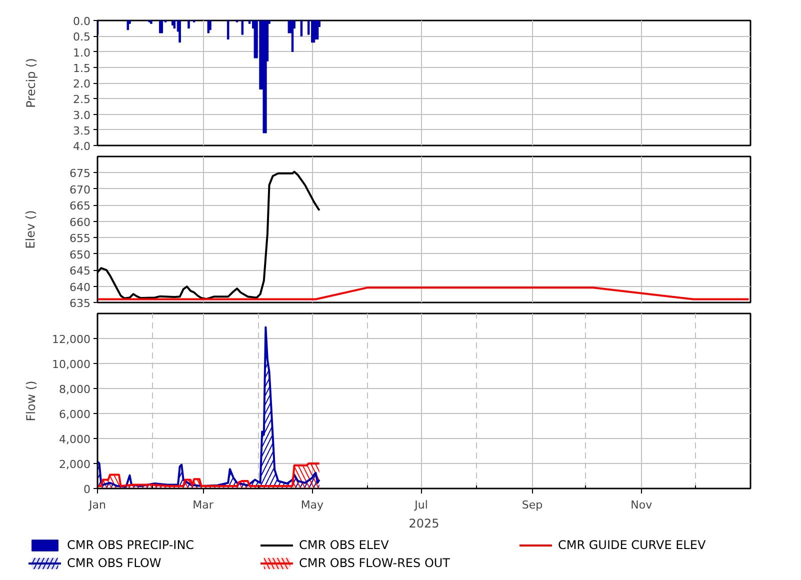 The height and width of the screenshot is (580, 801). Describe the element at coordinates (421, 505) in the screenshot. I see `x-tick-label: Jul` at that location.